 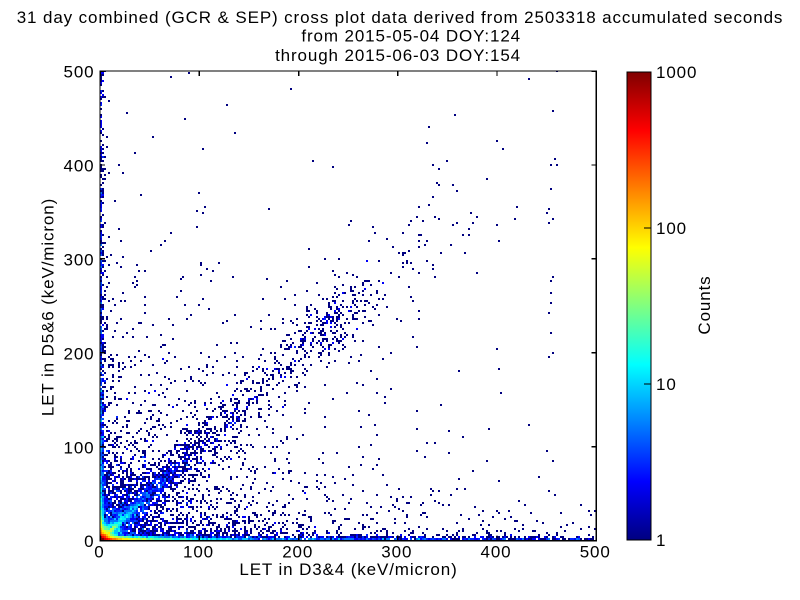 I want to click on svg-text: 1, so click(x=661, y=540).